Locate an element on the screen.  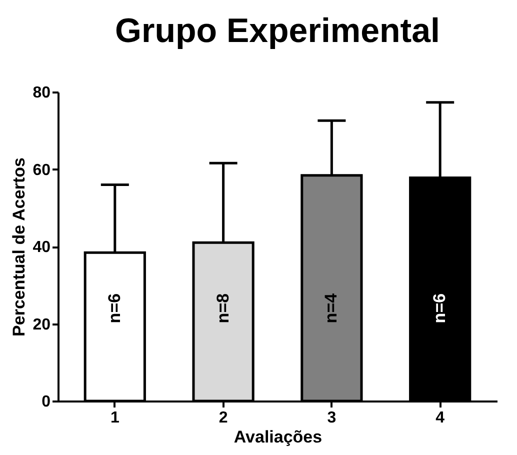
x-tick-label: 4 is located at coordinates (440, 418).